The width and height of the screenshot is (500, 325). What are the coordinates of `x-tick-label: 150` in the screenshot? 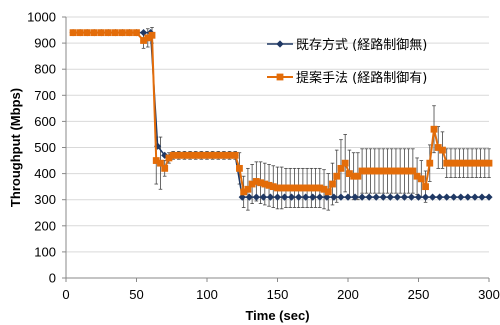 It's located at (278, 294).